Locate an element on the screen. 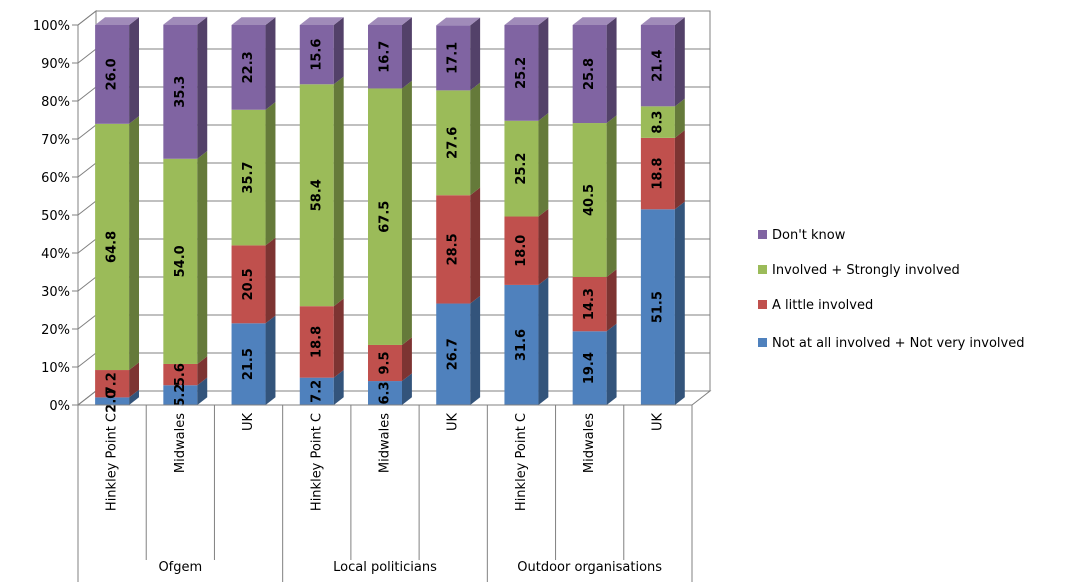 The width and height of the screenshot is (1089, 582). data-label: 54.0 is located at coordinates (180, 261).